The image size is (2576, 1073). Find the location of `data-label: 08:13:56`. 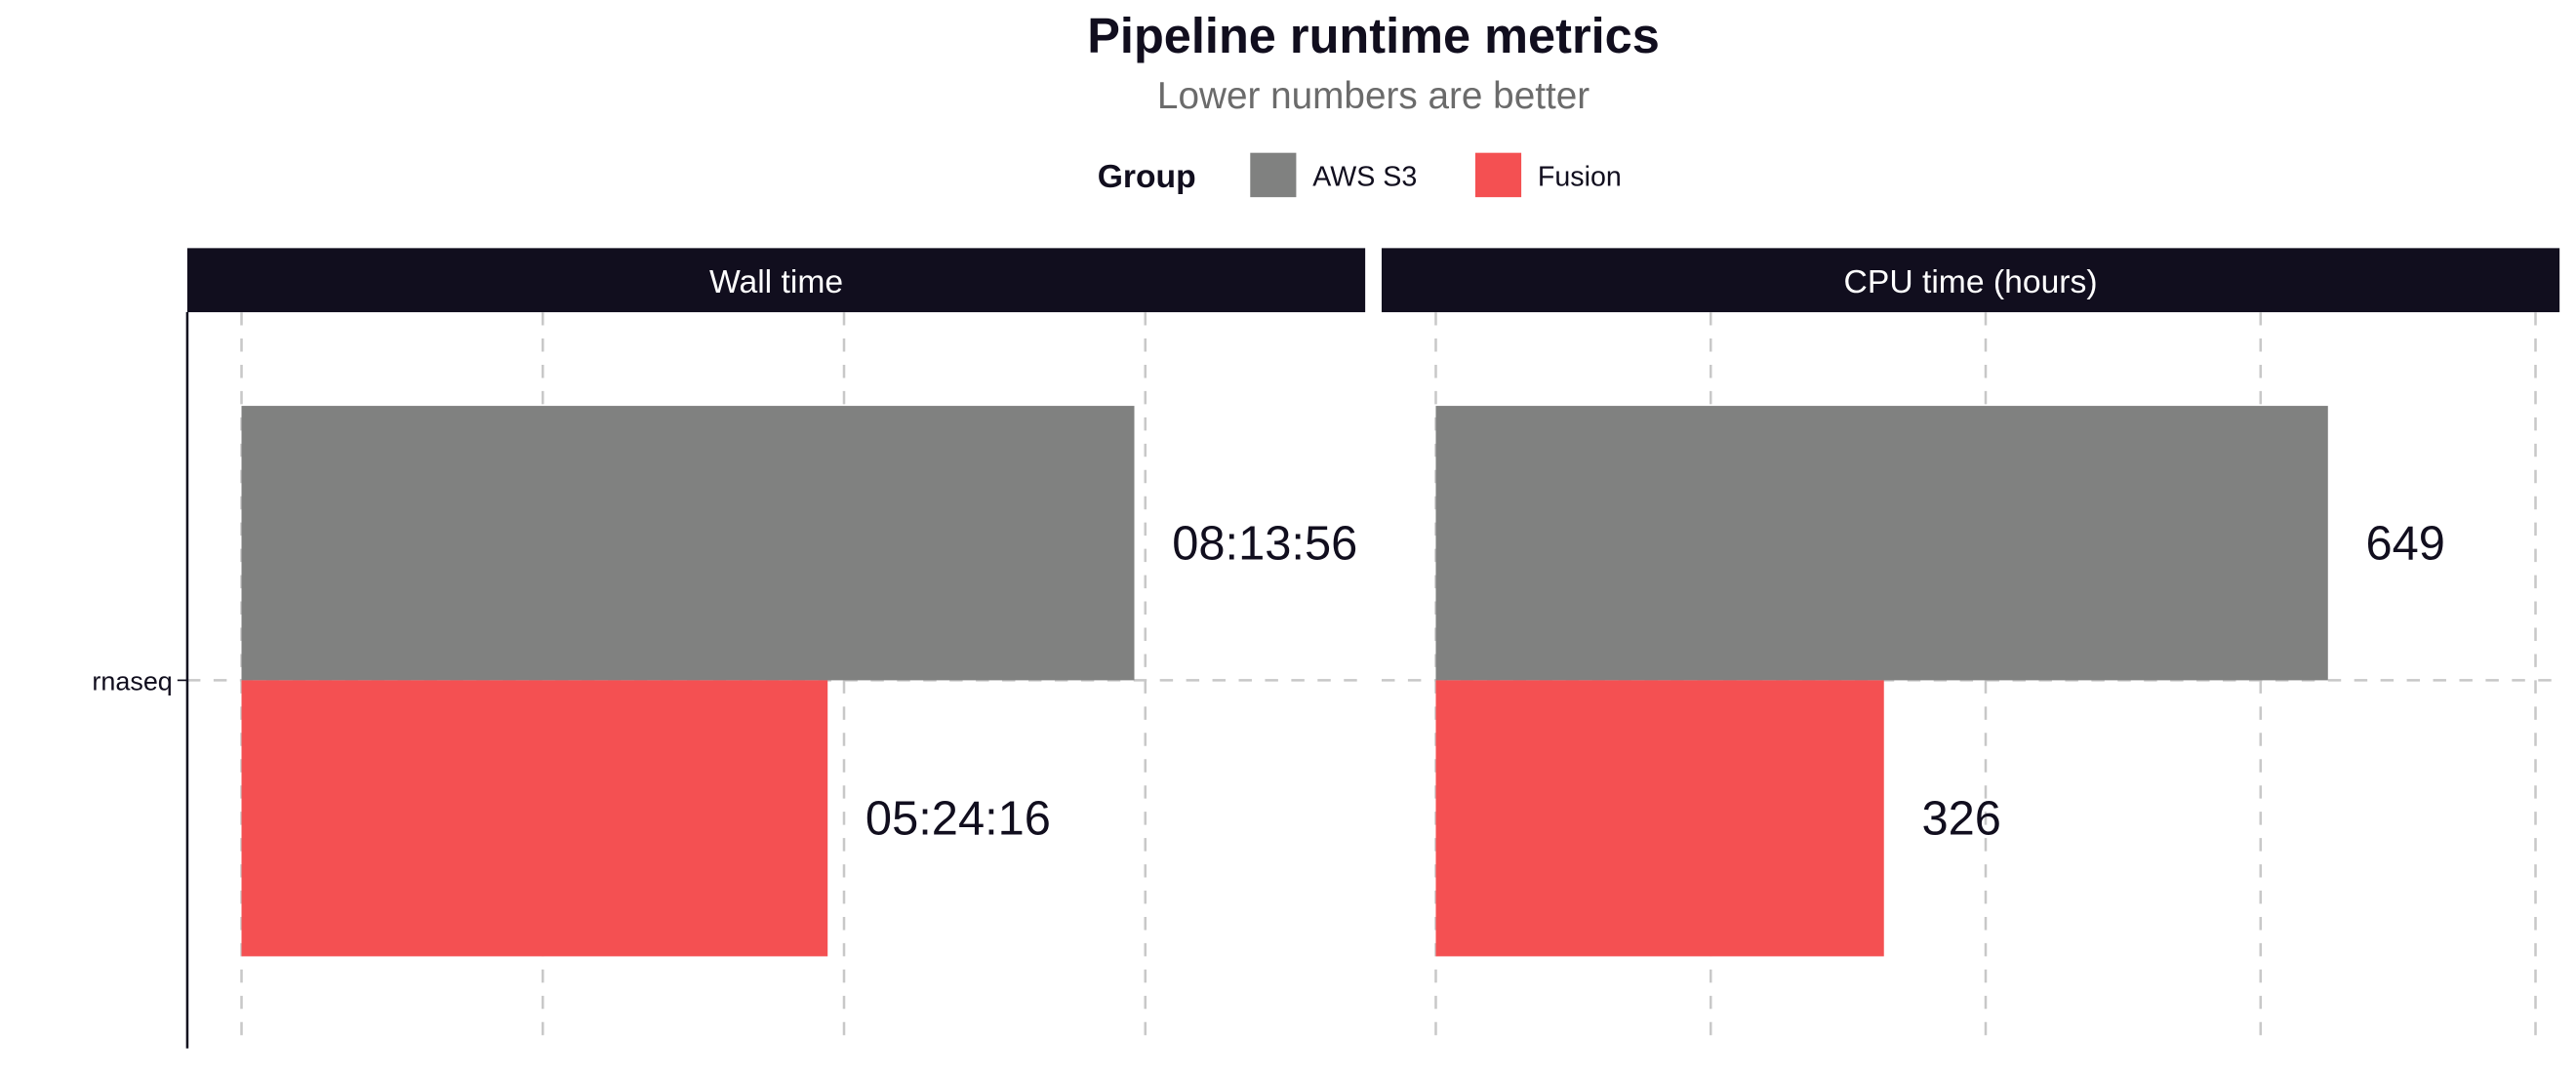

data-label: 08:13:56 is located at coordinates (1264, 544).